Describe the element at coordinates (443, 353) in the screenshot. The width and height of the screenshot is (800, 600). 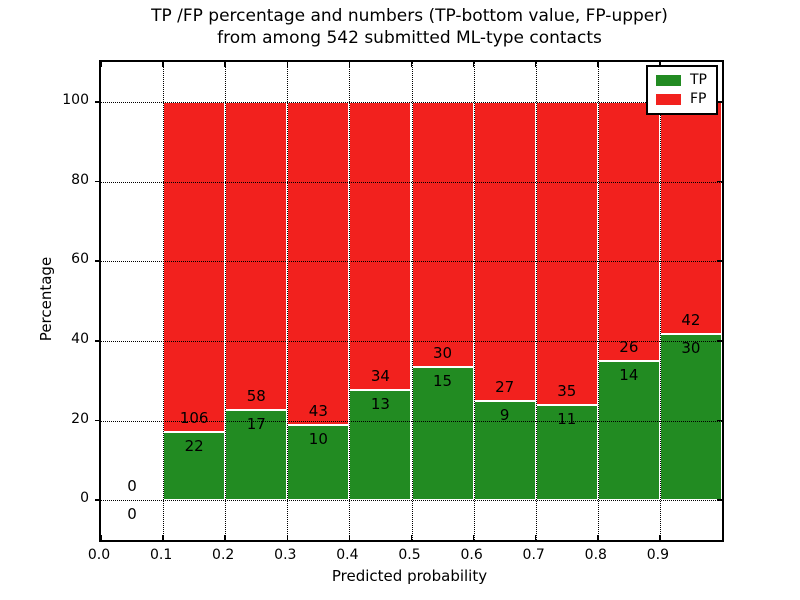
I see `fp-count-label: 30` at that location.